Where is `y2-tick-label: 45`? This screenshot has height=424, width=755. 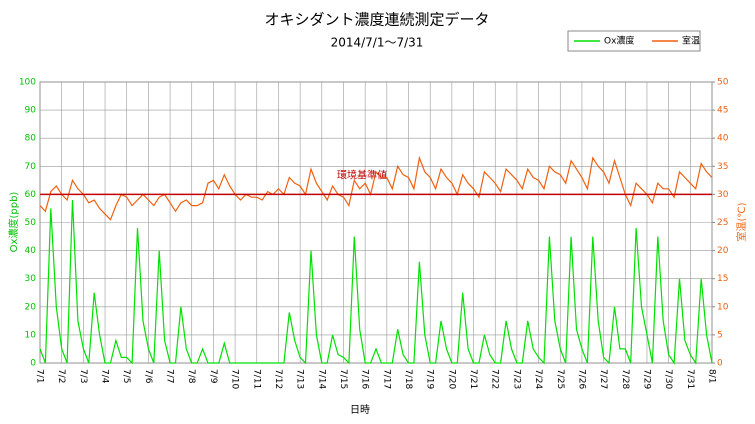 y2-tick-label: 45 is located at coordinates (722, 111).